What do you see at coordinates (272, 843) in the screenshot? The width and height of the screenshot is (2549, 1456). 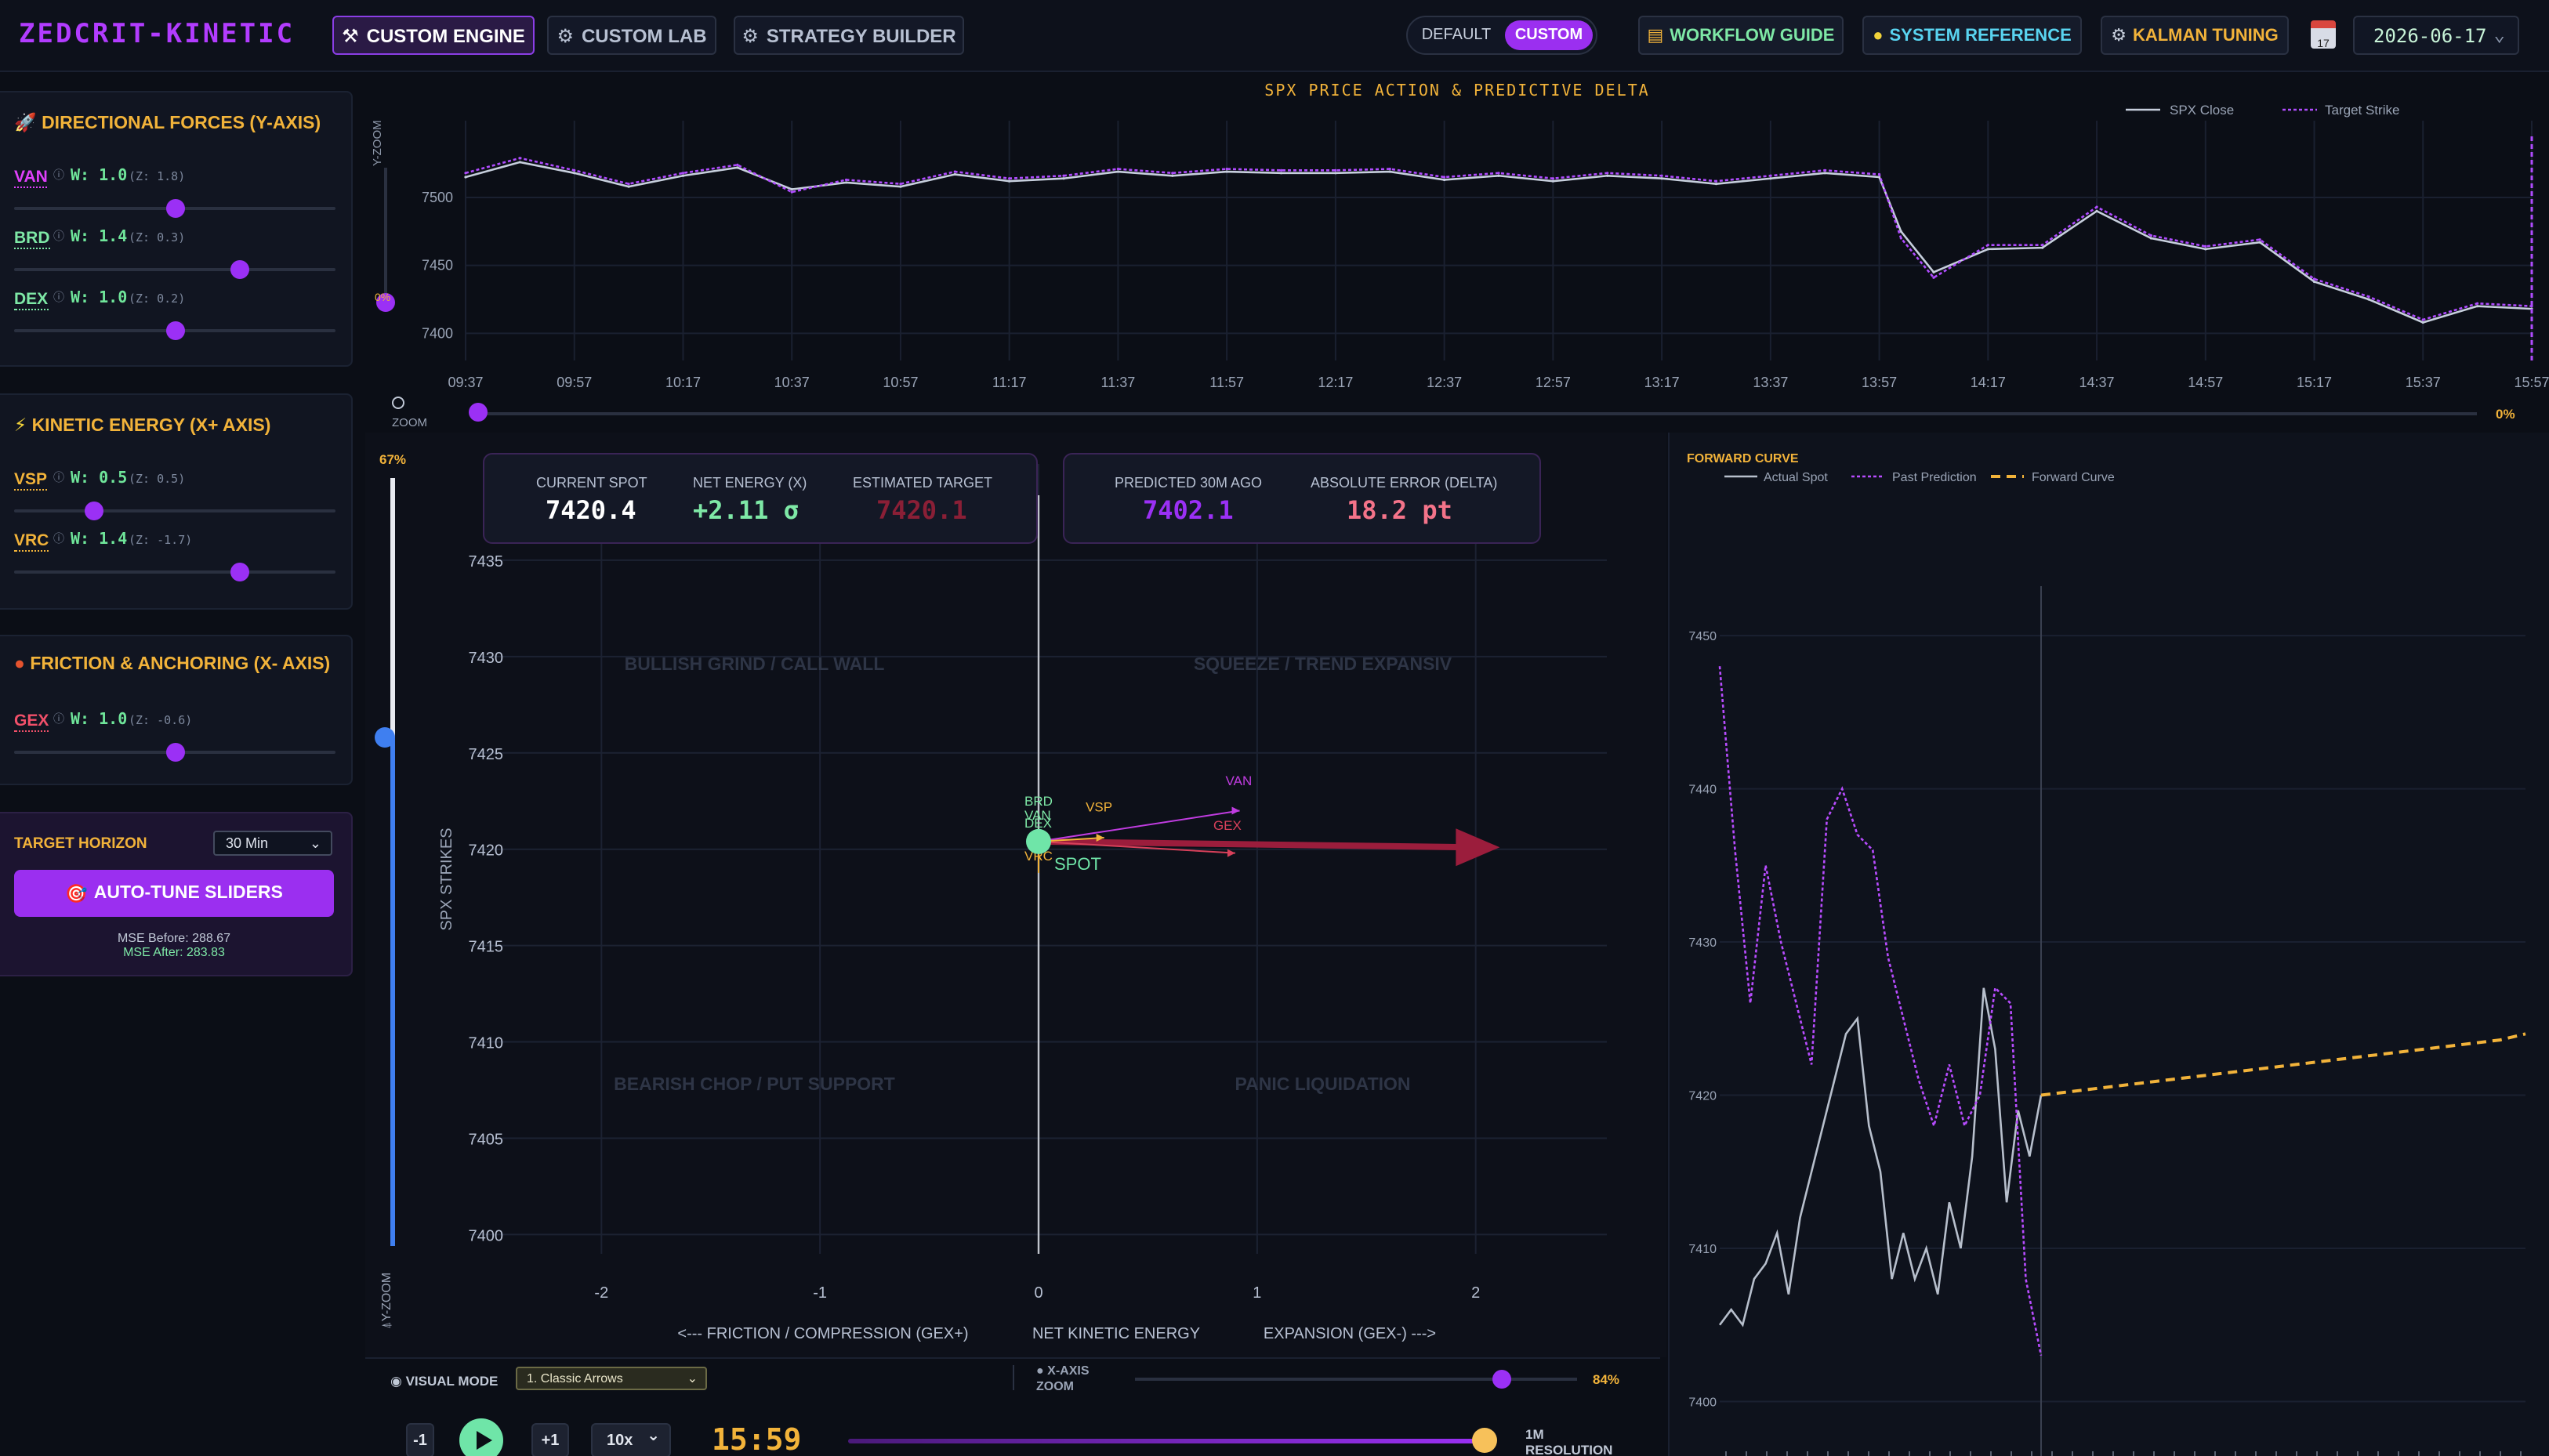 I see `target-horizon-select: 30 Min ⌄` at bounding box center [272, 843].